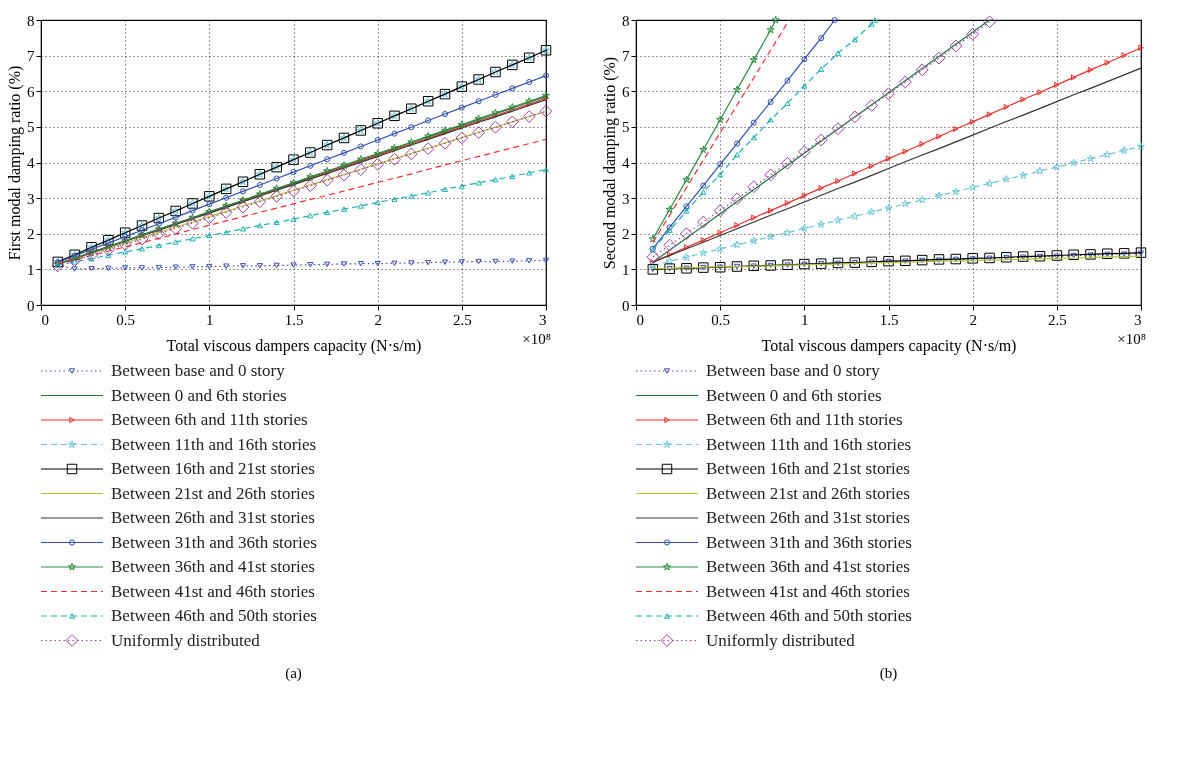 The width and height of the screenshot is (1196, 759). I want to click on text: (b), so click(888, 673).